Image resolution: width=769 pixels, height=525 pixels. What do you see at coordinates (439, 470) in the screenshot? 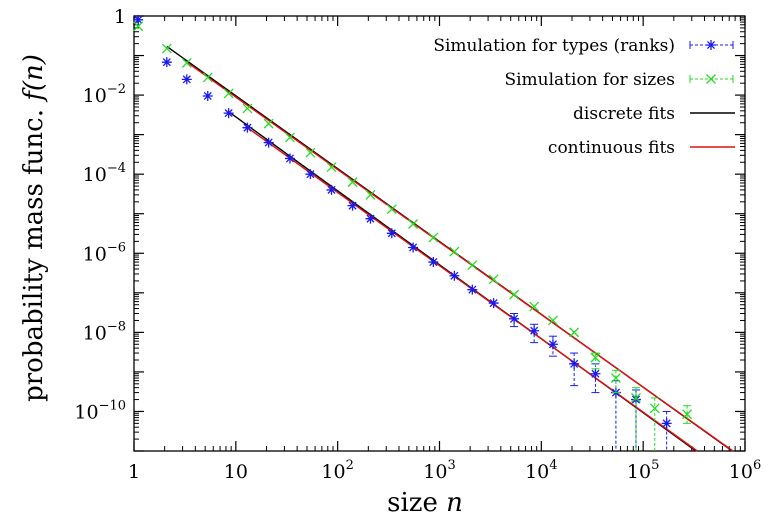
I see `x-tick-label: 10³` at bounding box center [439, 470].